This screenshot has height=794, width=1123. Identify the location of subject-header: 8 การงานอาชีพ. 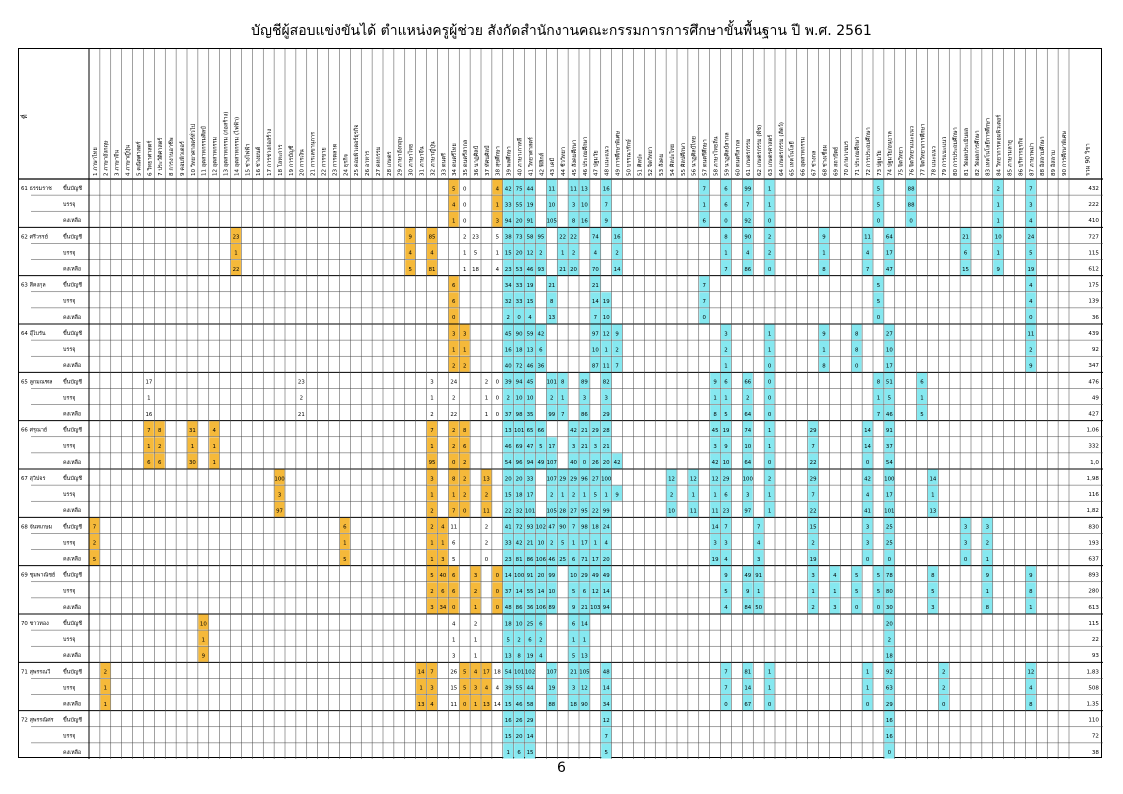
(171, 156).